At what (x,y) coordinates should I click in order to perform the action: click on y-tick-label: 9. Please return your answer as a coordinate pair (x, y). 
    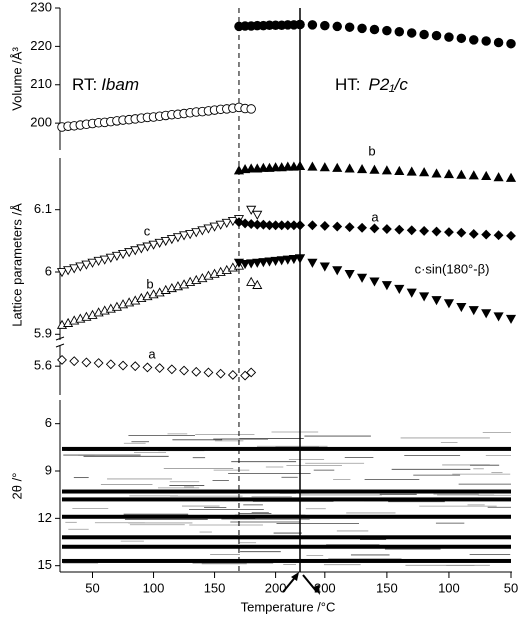
    Looking at the image, I should click on (48, 469).